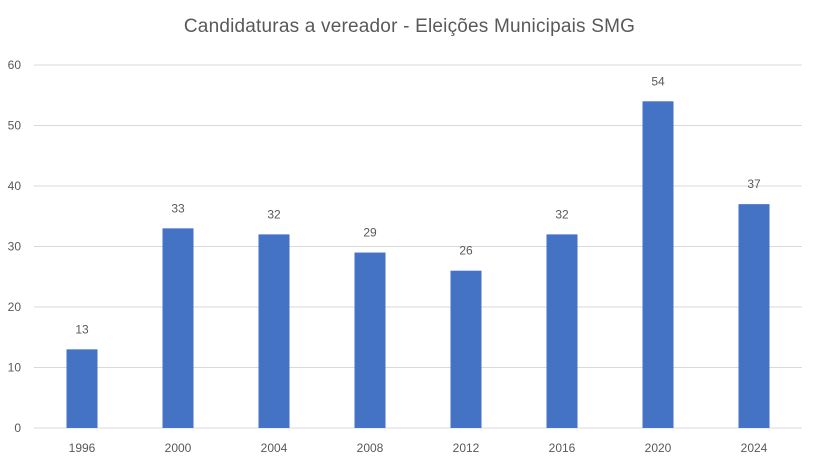 The width and height of the screenshot is (819, 460). What do you see at coordinates (82, 329) in the screenshot?
I see `data-label-1996: 13` at bounding box center [82, 329].